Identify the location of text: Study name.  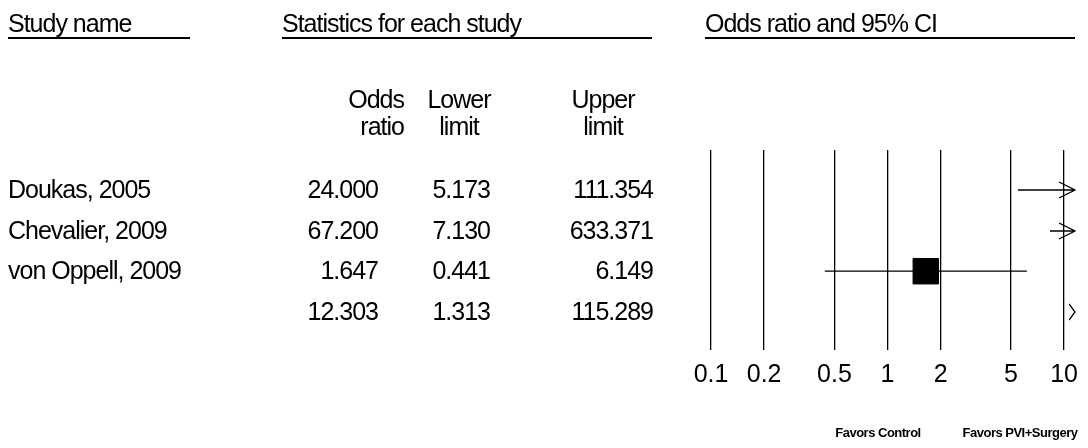
(99, 24).